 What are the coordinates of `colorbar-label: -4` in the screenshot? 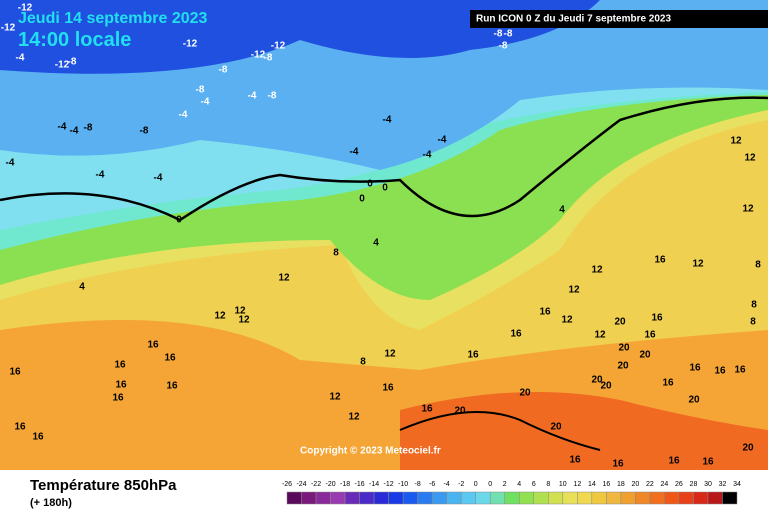 It's located at (447, 484).